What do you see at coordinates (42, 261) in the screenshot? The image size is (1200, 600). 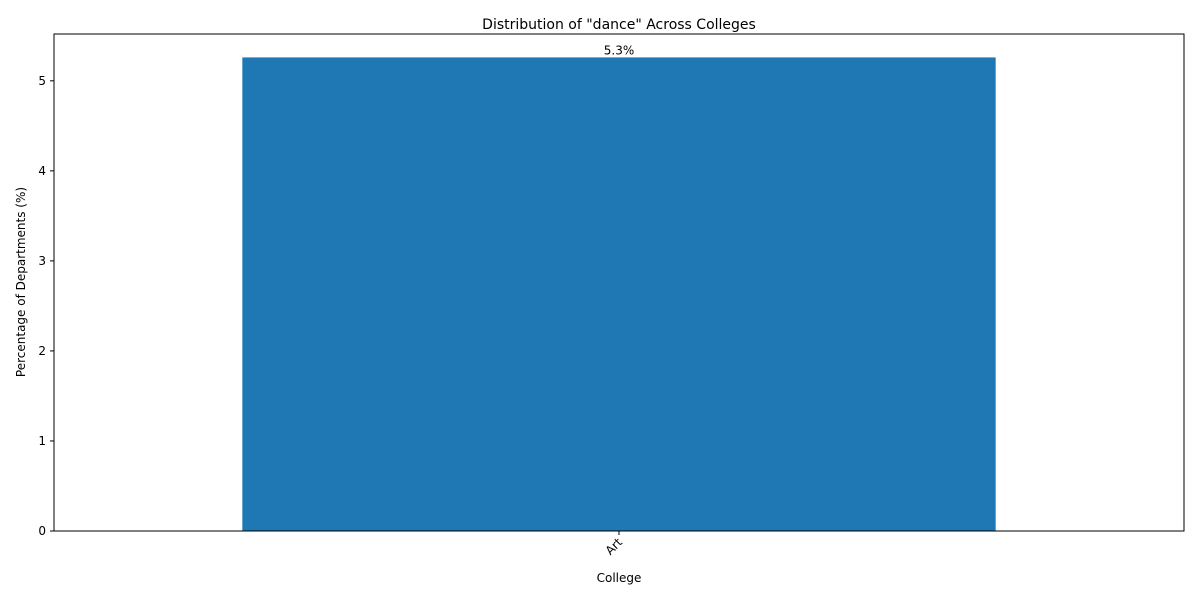 I see `y-tick-label: 3` at bounding box center [42, 261].